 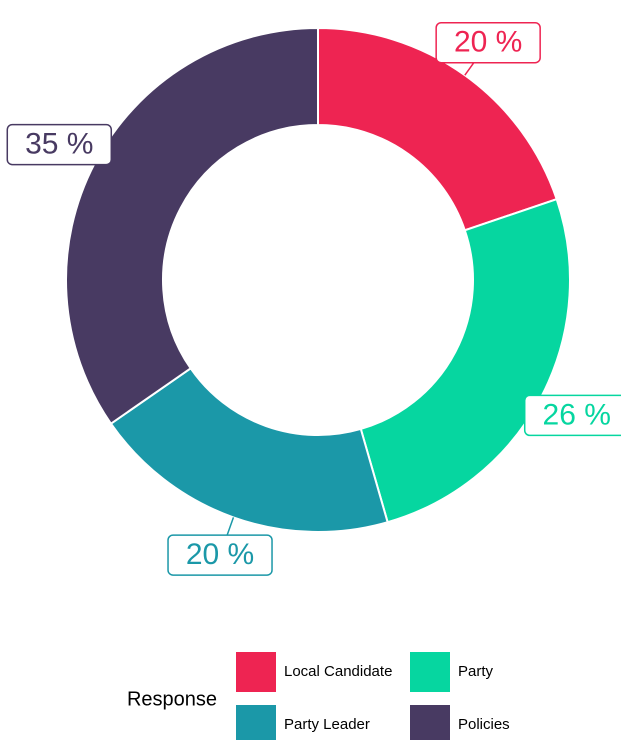 I want to click on data-label: 26 %, so click(x=577, y=414).